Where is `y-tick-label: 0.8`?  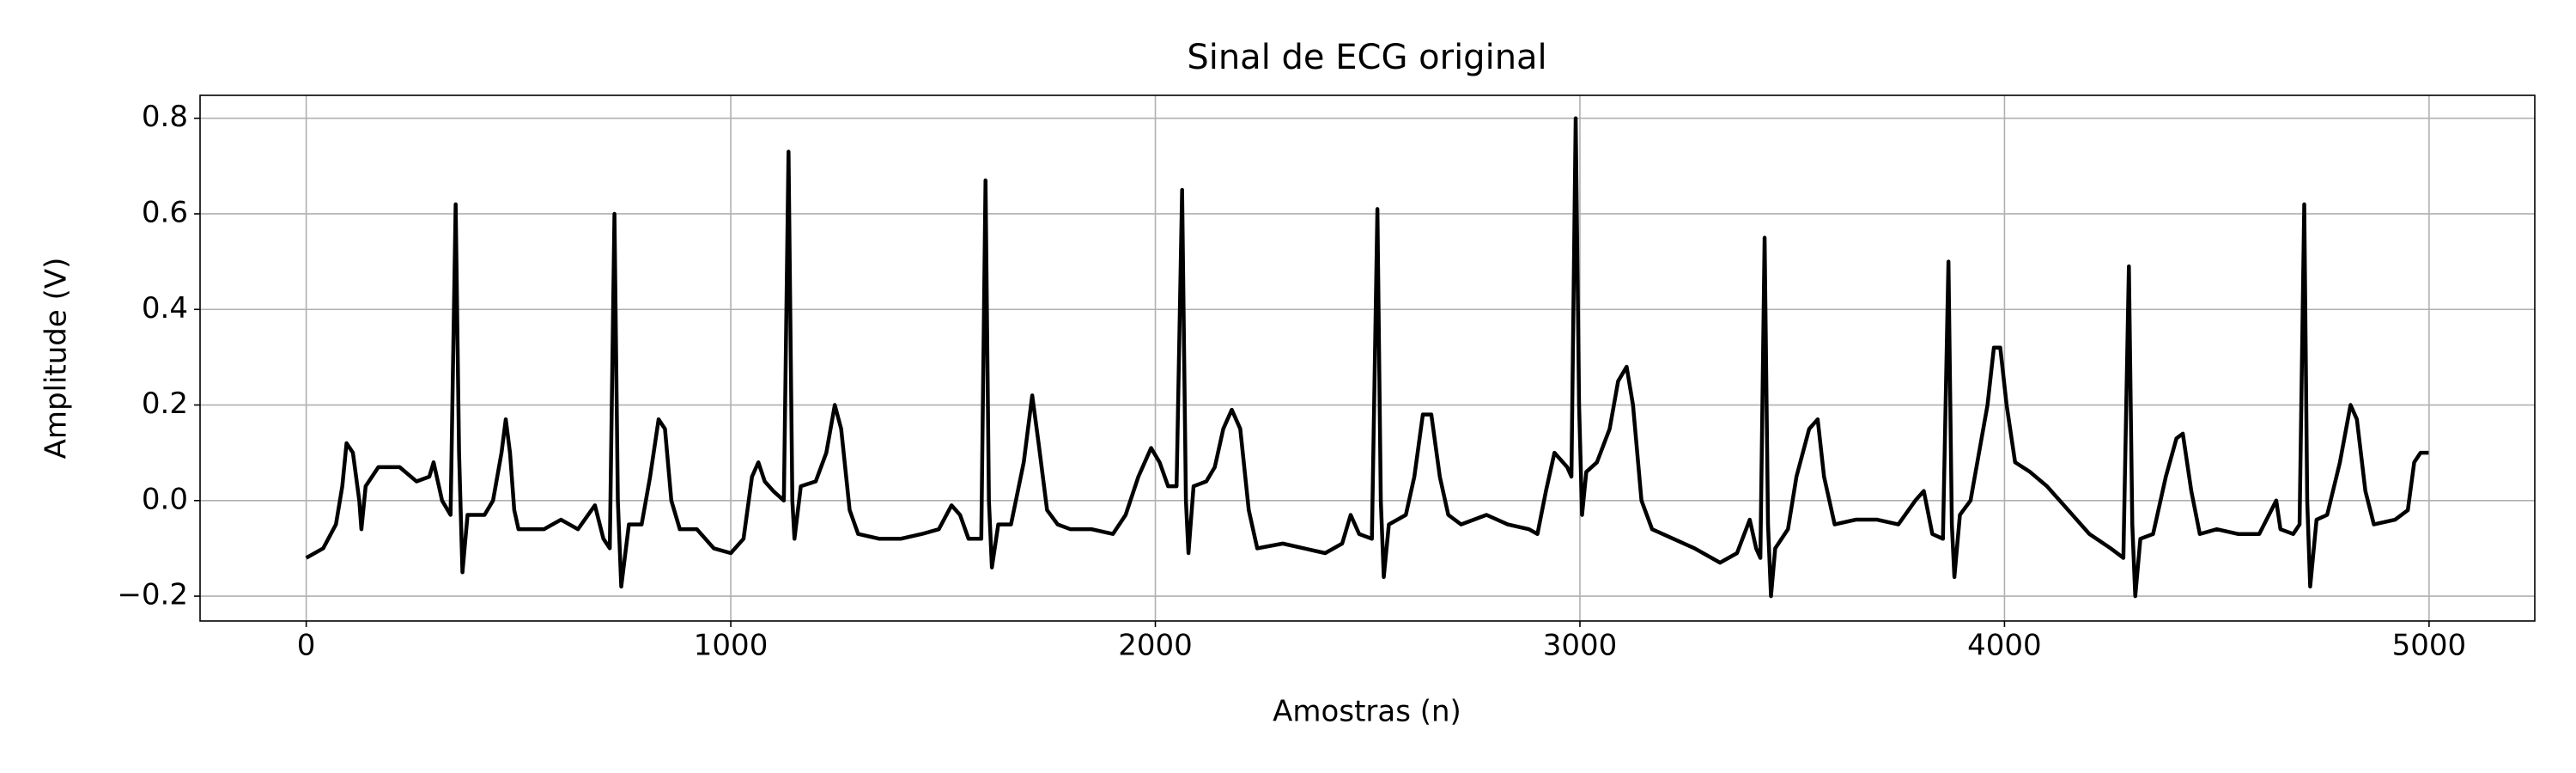
y-tick-label: 0.8 is located at coordinates (165, 117).